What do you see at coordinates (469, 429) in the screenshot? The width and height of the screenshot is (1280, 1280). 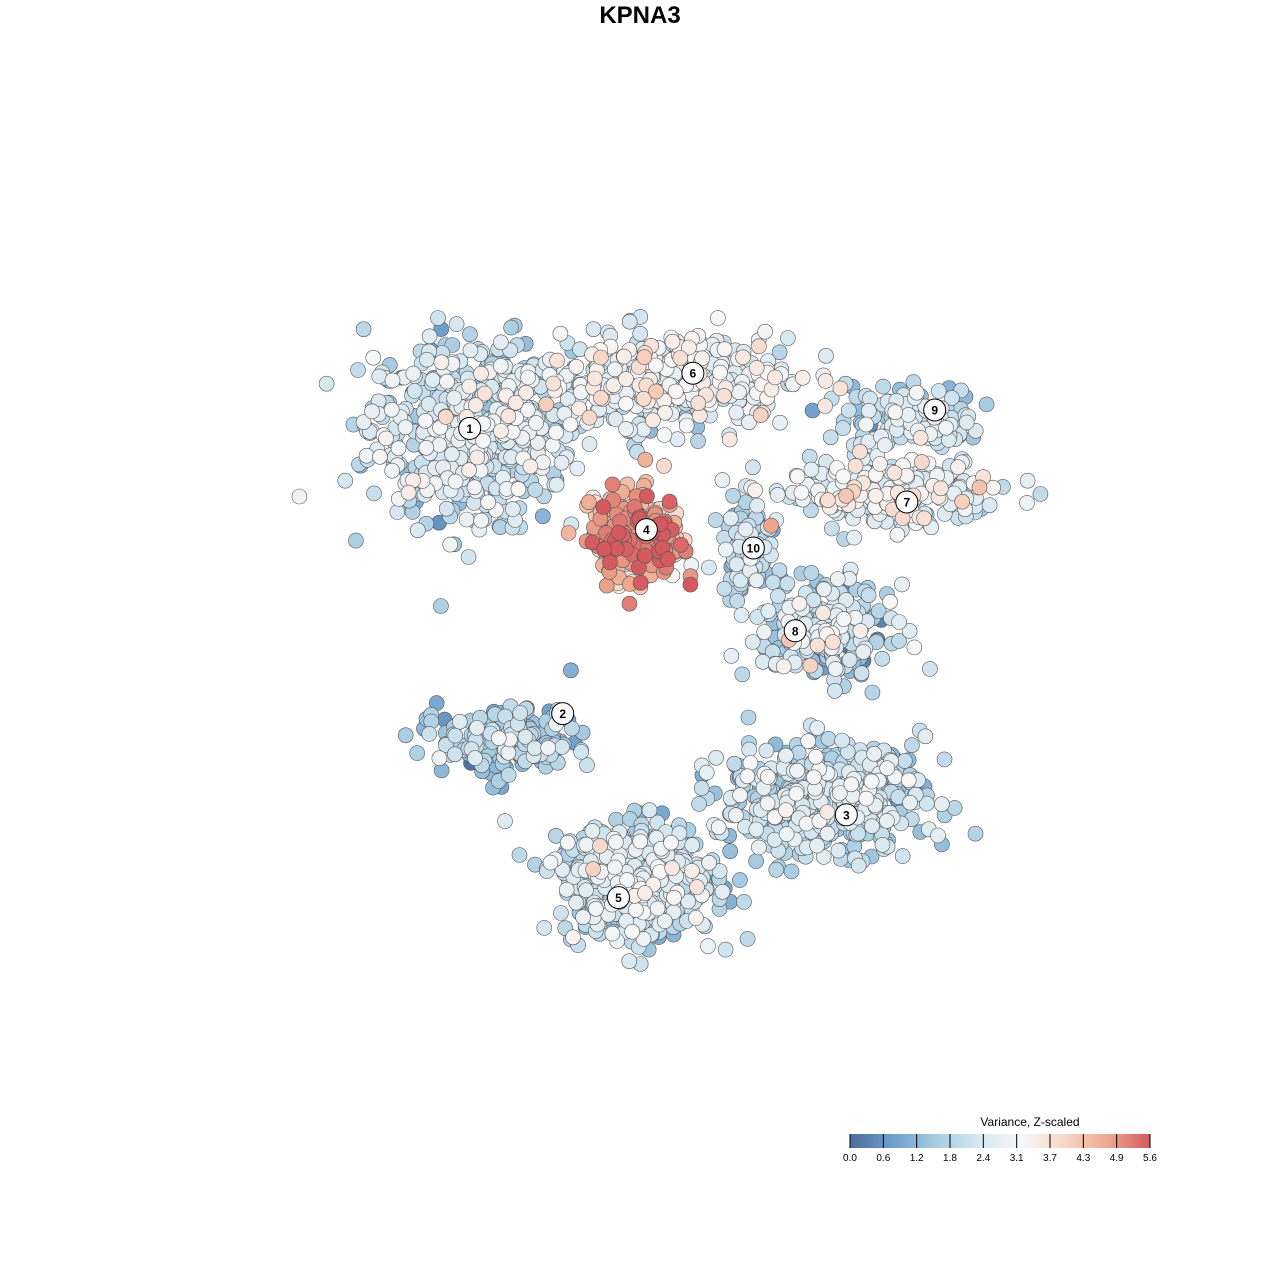 I see `svg-text: 1` at bounding box center [469, 429].